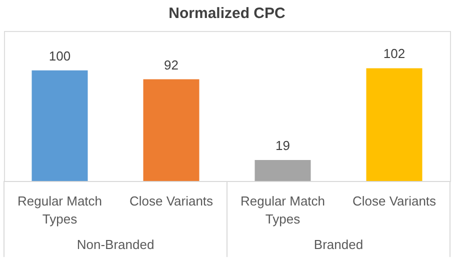 This screenshot has height=278, width=458. Describe the element at coordinates (115, 244) in the screenshot. I see `text: Non-Branded` at that location.